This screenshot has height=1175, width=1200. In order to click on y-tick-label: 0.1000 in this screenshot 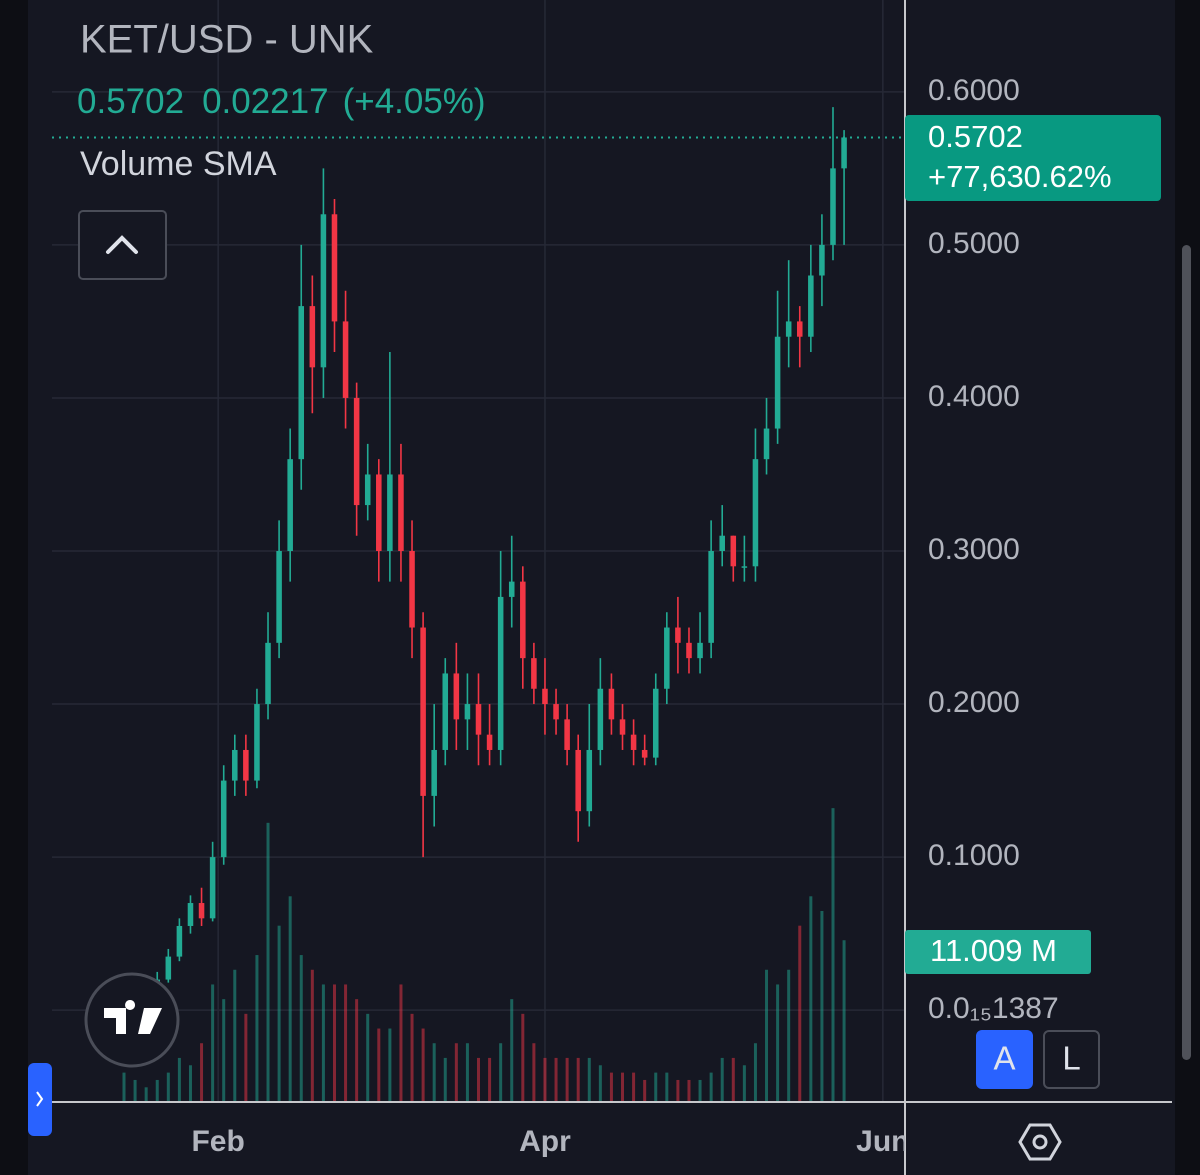, I will do `click(974, 855)`.